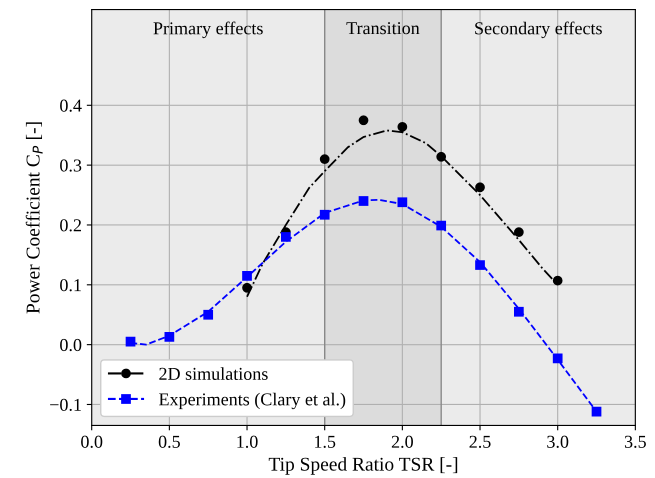  Describe the element at coordinates (538, 30) in the screenshot. I see `band-label: Secondary effects` at that location.